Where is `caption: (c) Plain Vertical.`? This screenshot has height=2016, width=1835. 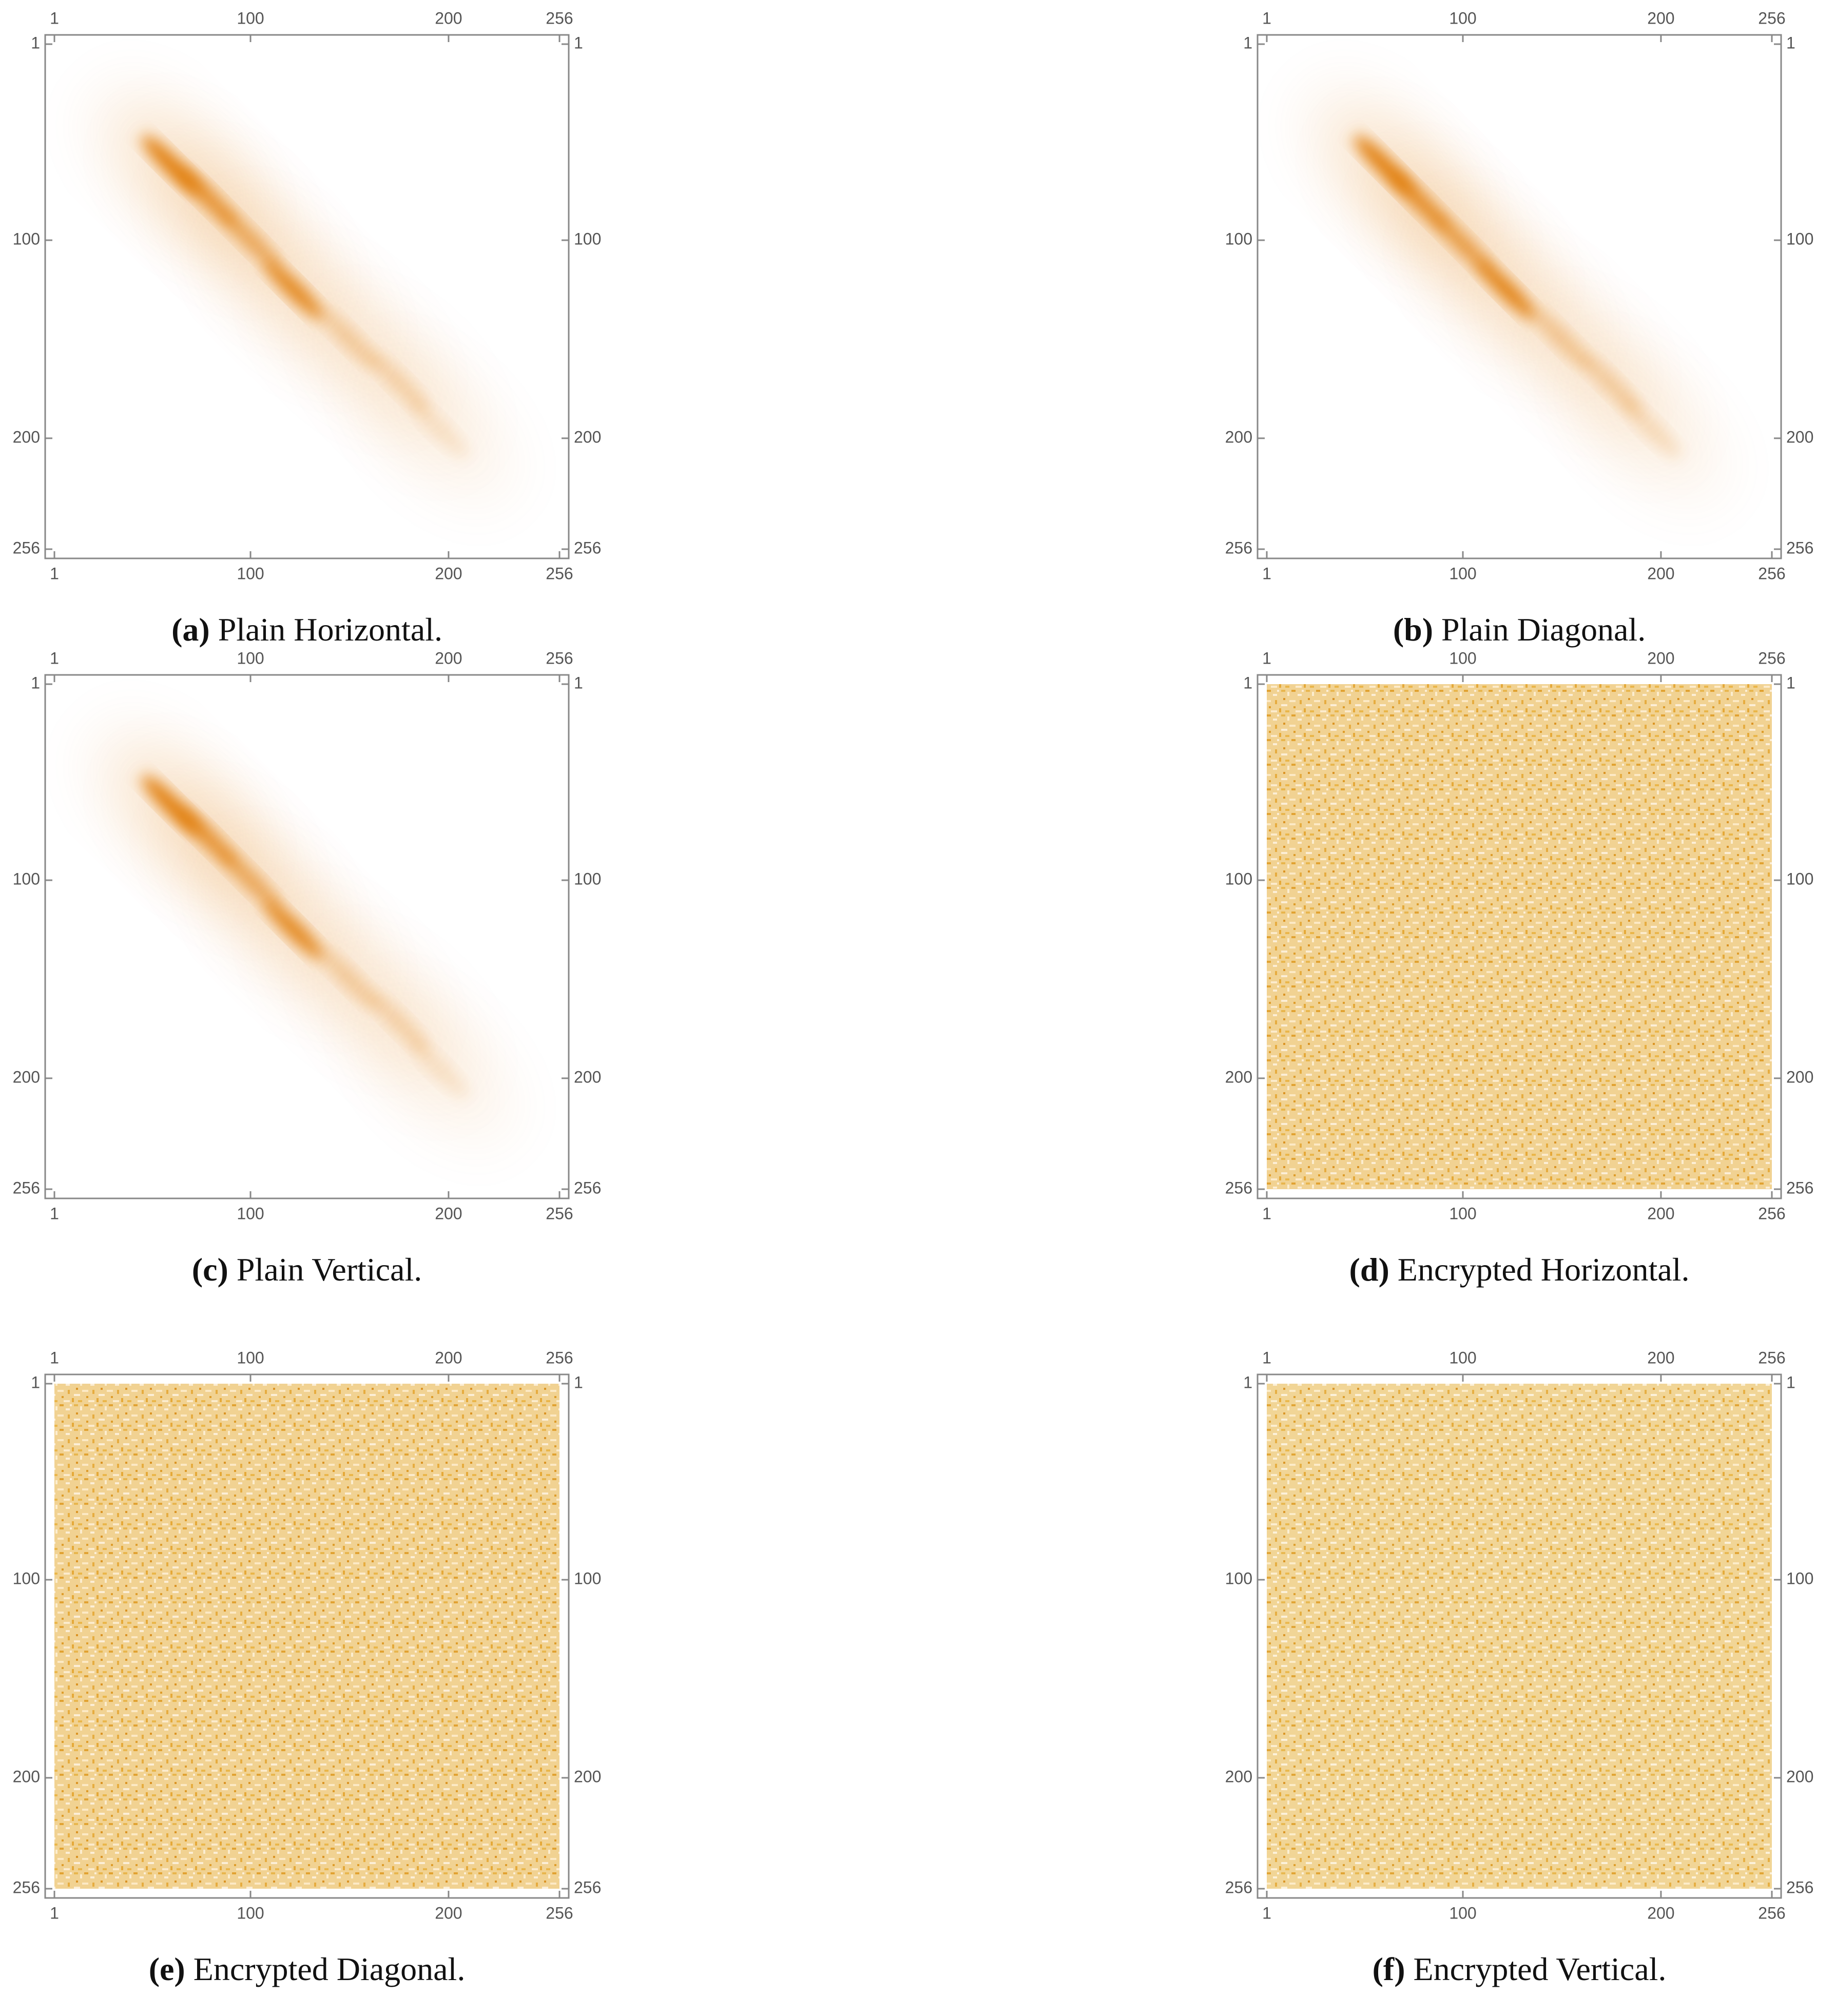 caption: (c) Plain Vertical. is located at coordinates (307, 1269).